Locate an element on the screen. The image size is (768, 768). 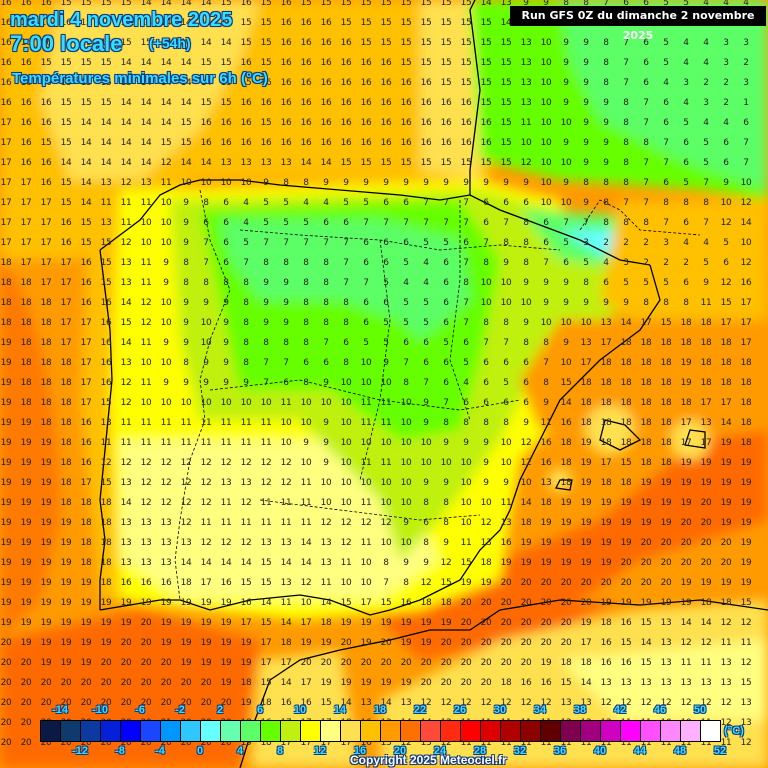
colorbar-bottom-label: 44 is located at coordinates (640, 751).